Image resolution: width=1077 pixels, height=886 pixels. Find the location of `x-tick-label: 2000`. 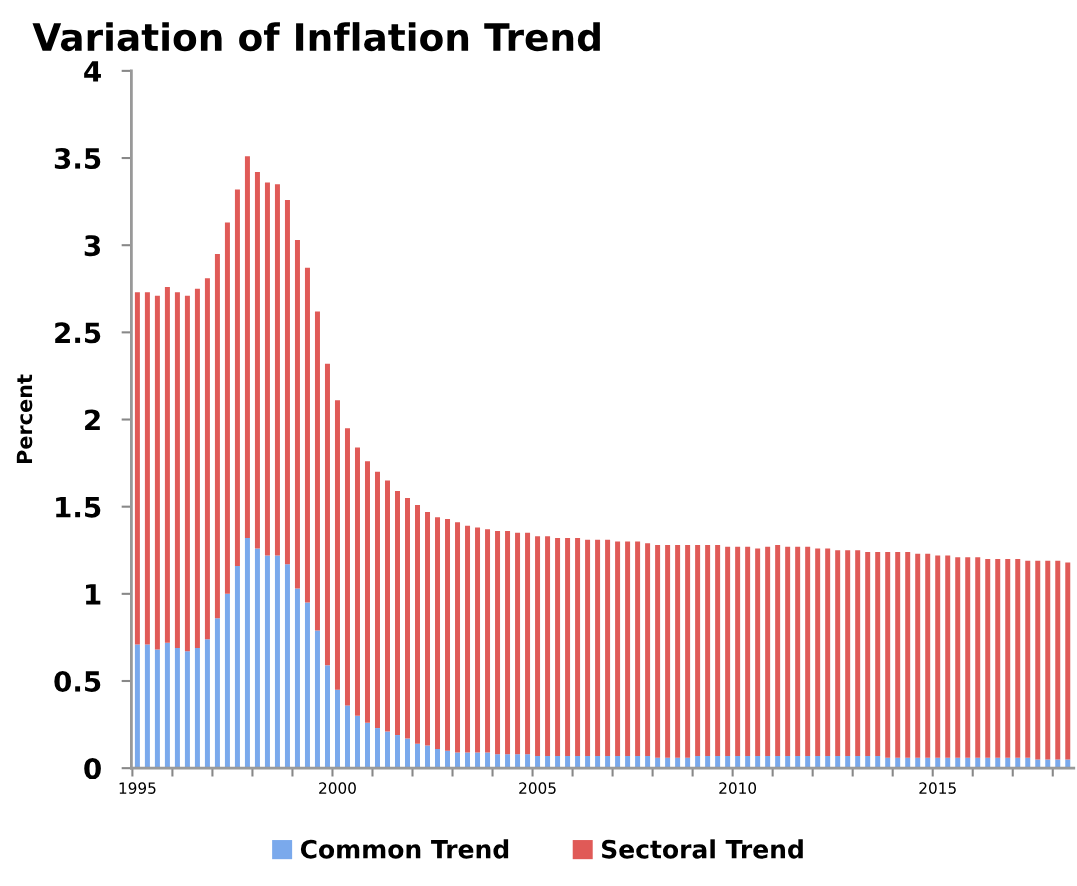

x-tick-label: 2000 is located at coordinates (337, 788).